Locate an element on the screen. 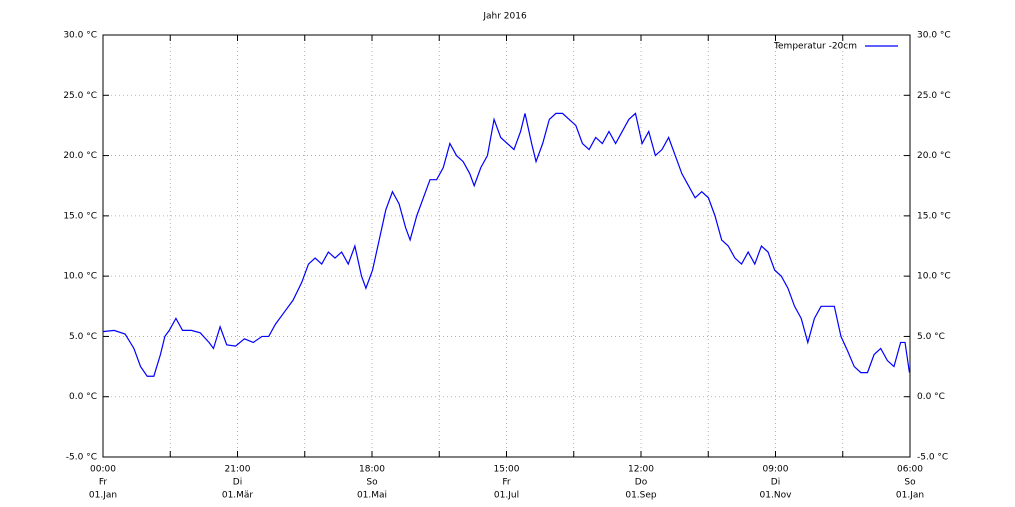 This screenshot has width=1015, height=507. y-tick-label: 5.0 °C is located at coordinates (83, 337).